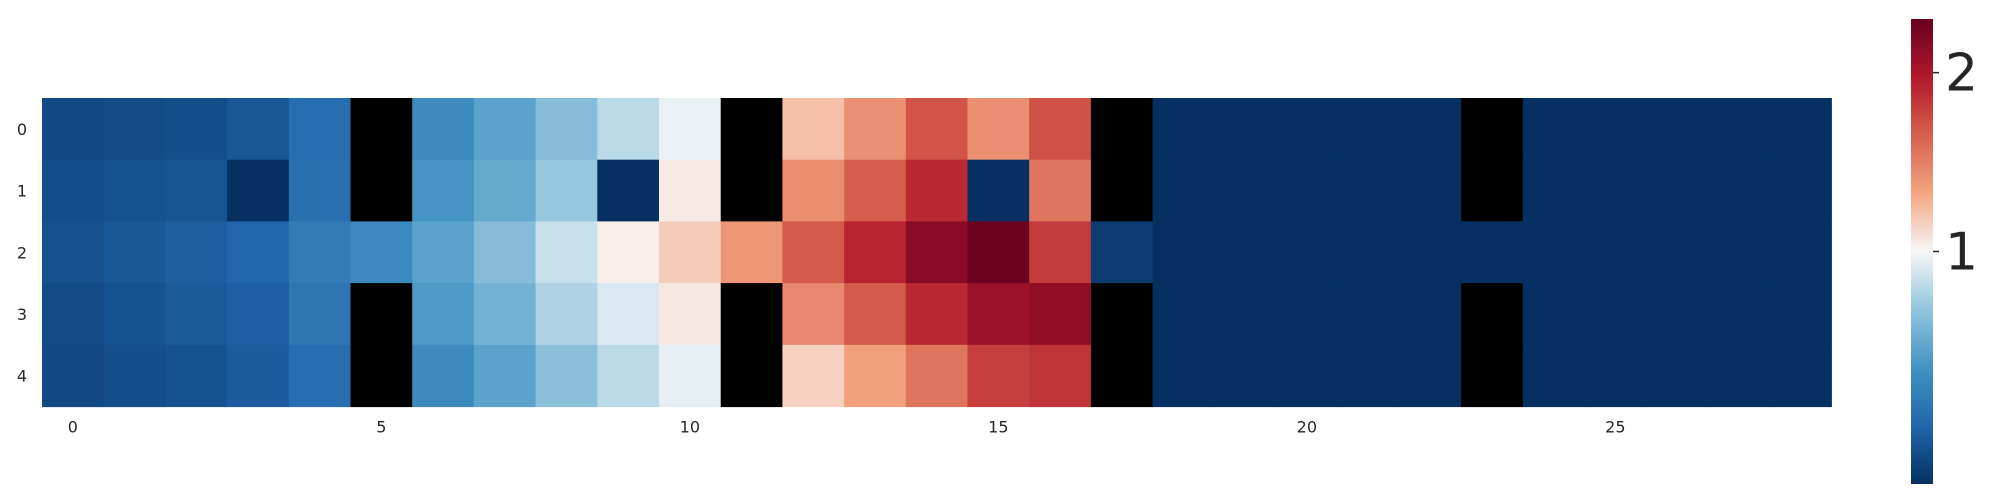  What do you see at coordinates (690, 427) in the screenshot?
I see `x-tick-label: 10` at bounding box center [690, 427].